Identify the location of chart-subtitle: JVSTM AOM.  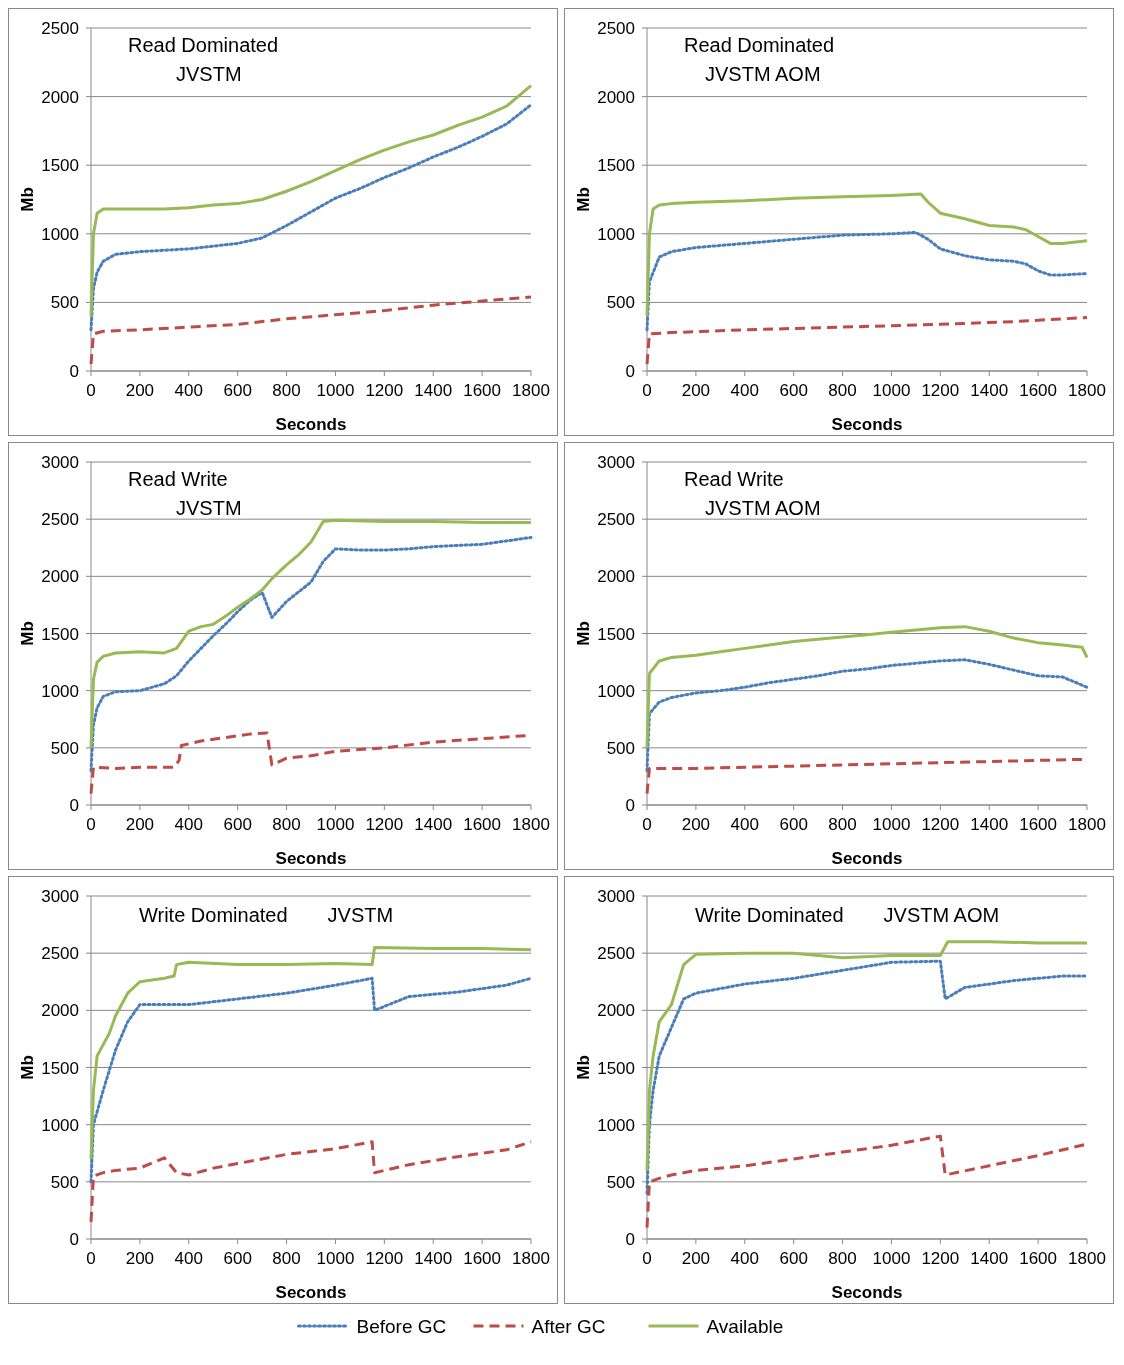
(941, 915).